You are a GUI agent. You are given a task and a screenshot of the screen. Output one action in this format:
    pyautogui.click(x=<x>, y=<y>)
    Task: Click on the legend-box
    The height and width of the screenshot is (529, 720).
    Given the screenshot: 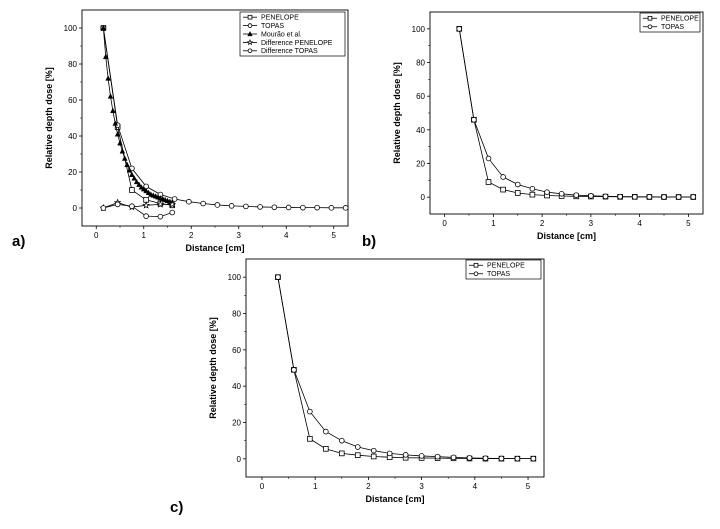 What is the action you would take?
    pyautogui.click(x=292, y=34)
    